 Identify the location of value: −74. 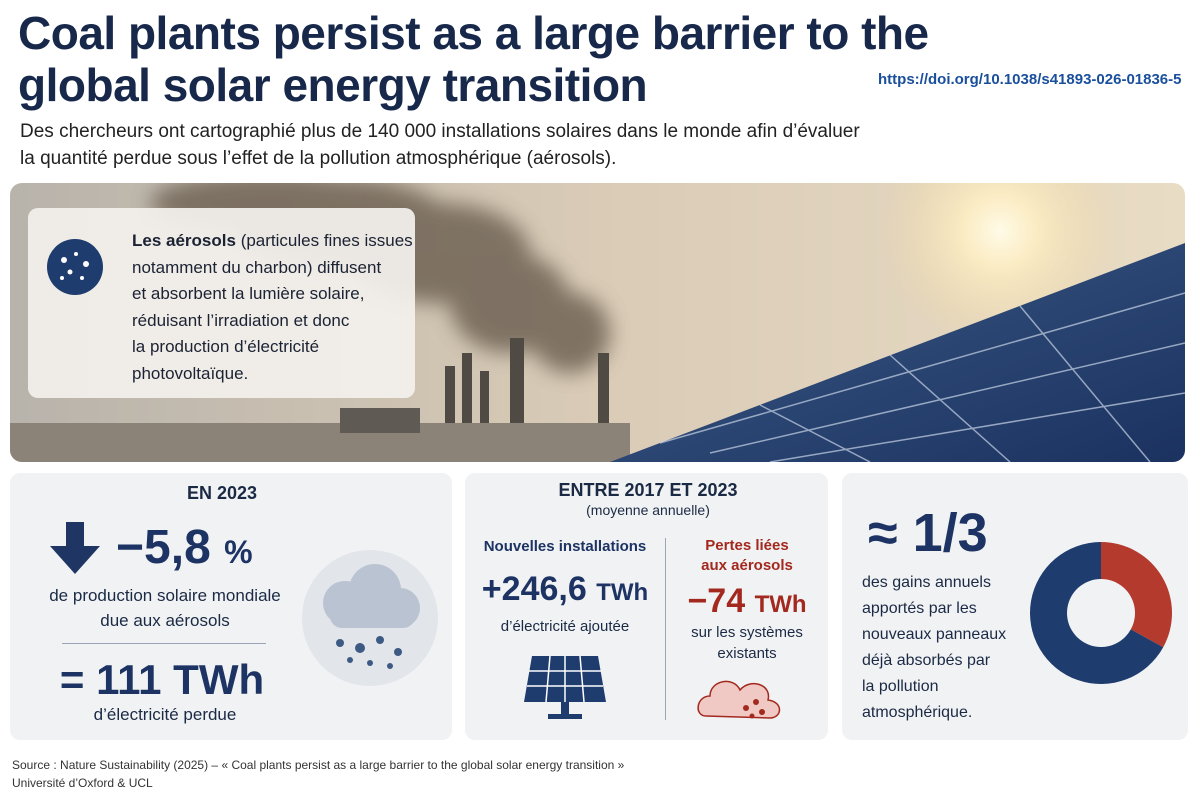
(716, 601).